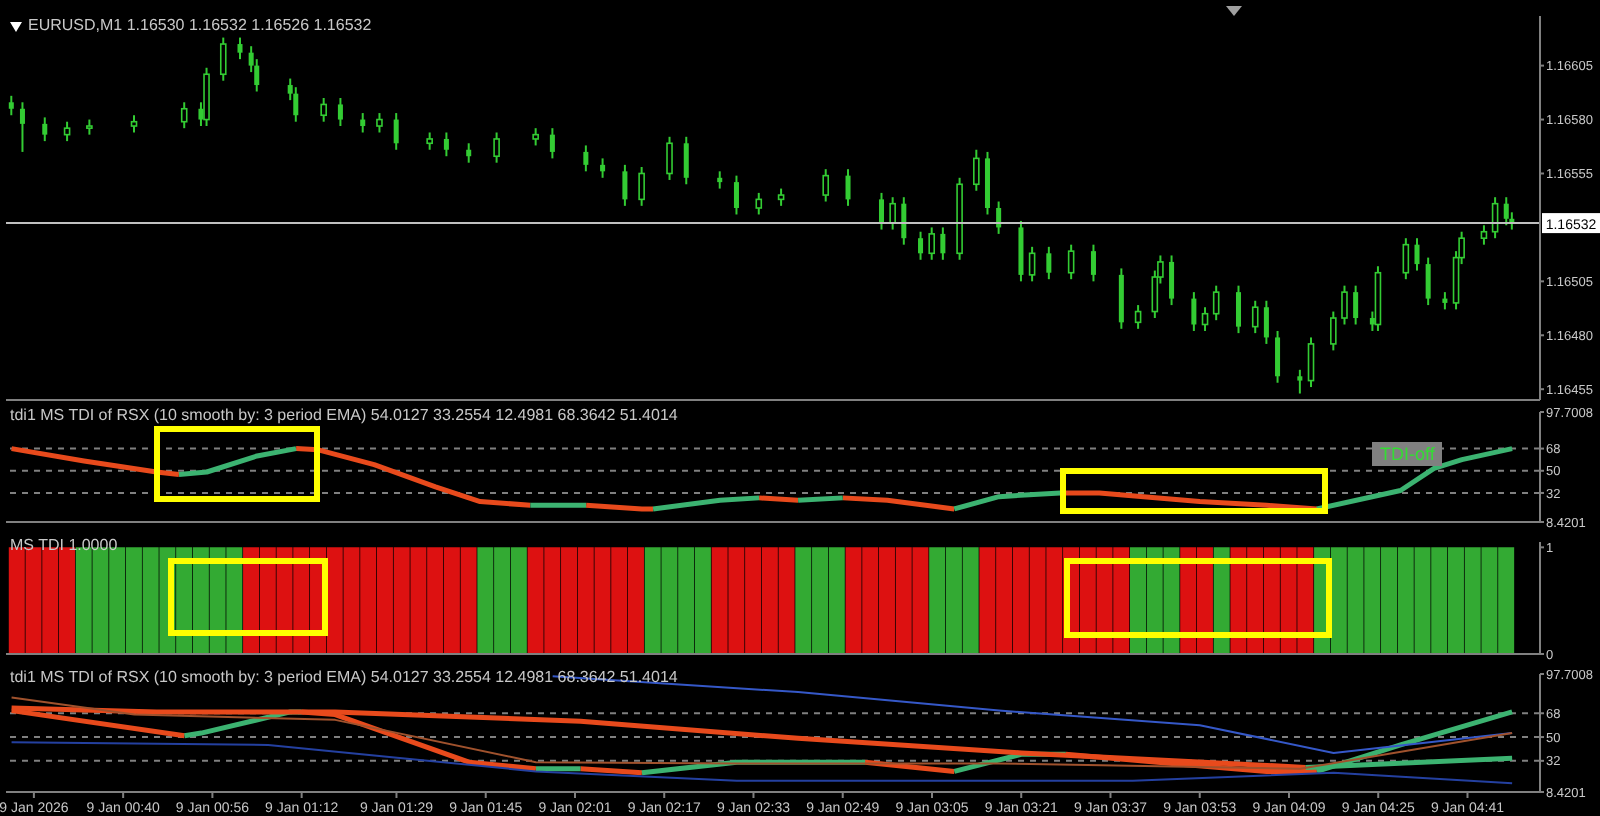  I want to click on annotation: TDI-off, so click(1407, 454).